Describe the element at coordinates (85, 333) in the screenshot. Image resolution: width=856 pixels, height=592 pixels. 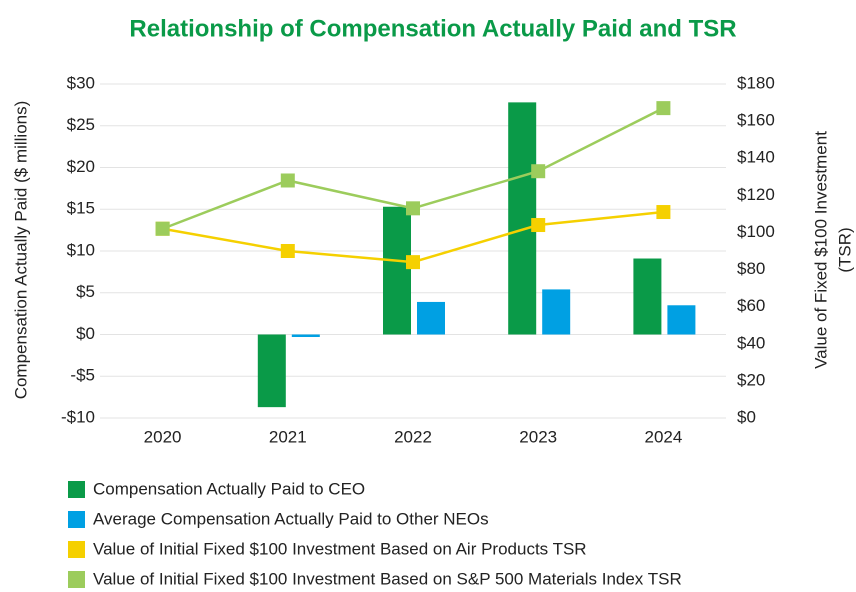
I see `y-tick-label: $0` at that location.